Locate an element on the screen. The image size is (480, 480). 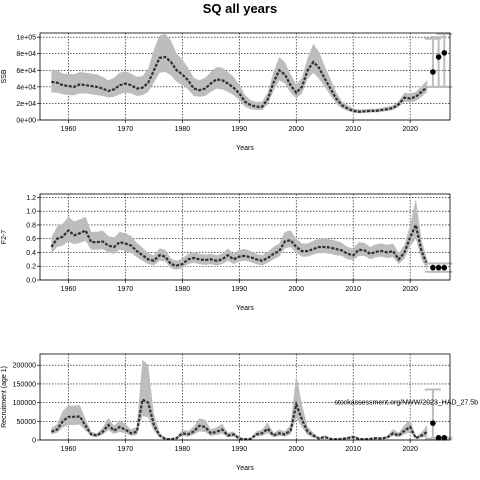
y-tick-label: 0 is located at coordinates (34, 441).